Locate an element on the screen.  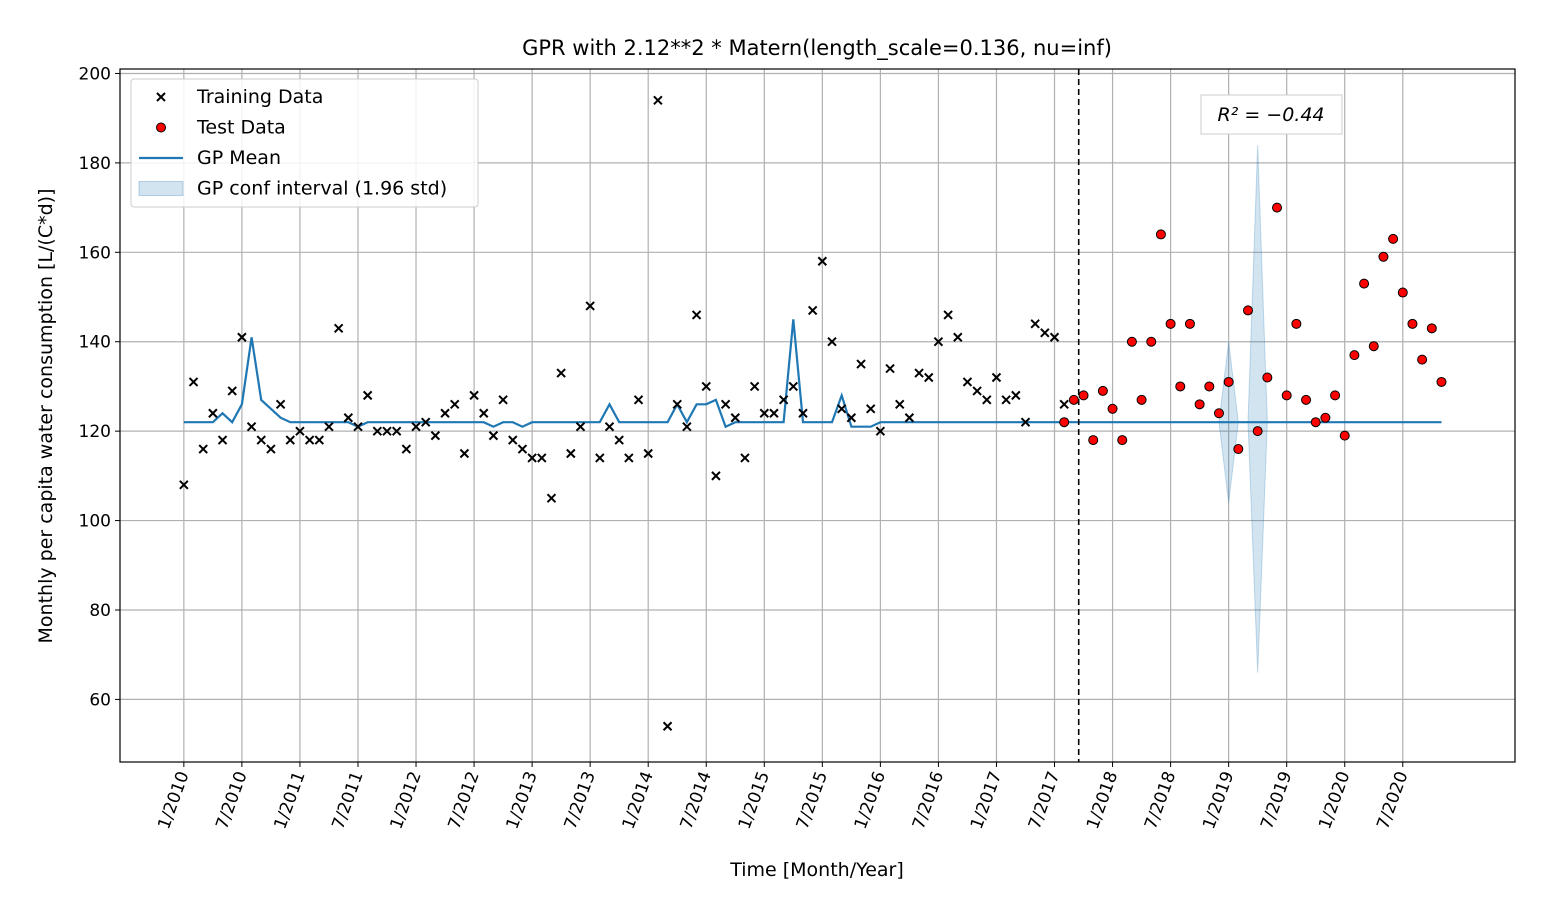
r2-annotation: R² = −0.44 is located at coordinates (1271, 114).